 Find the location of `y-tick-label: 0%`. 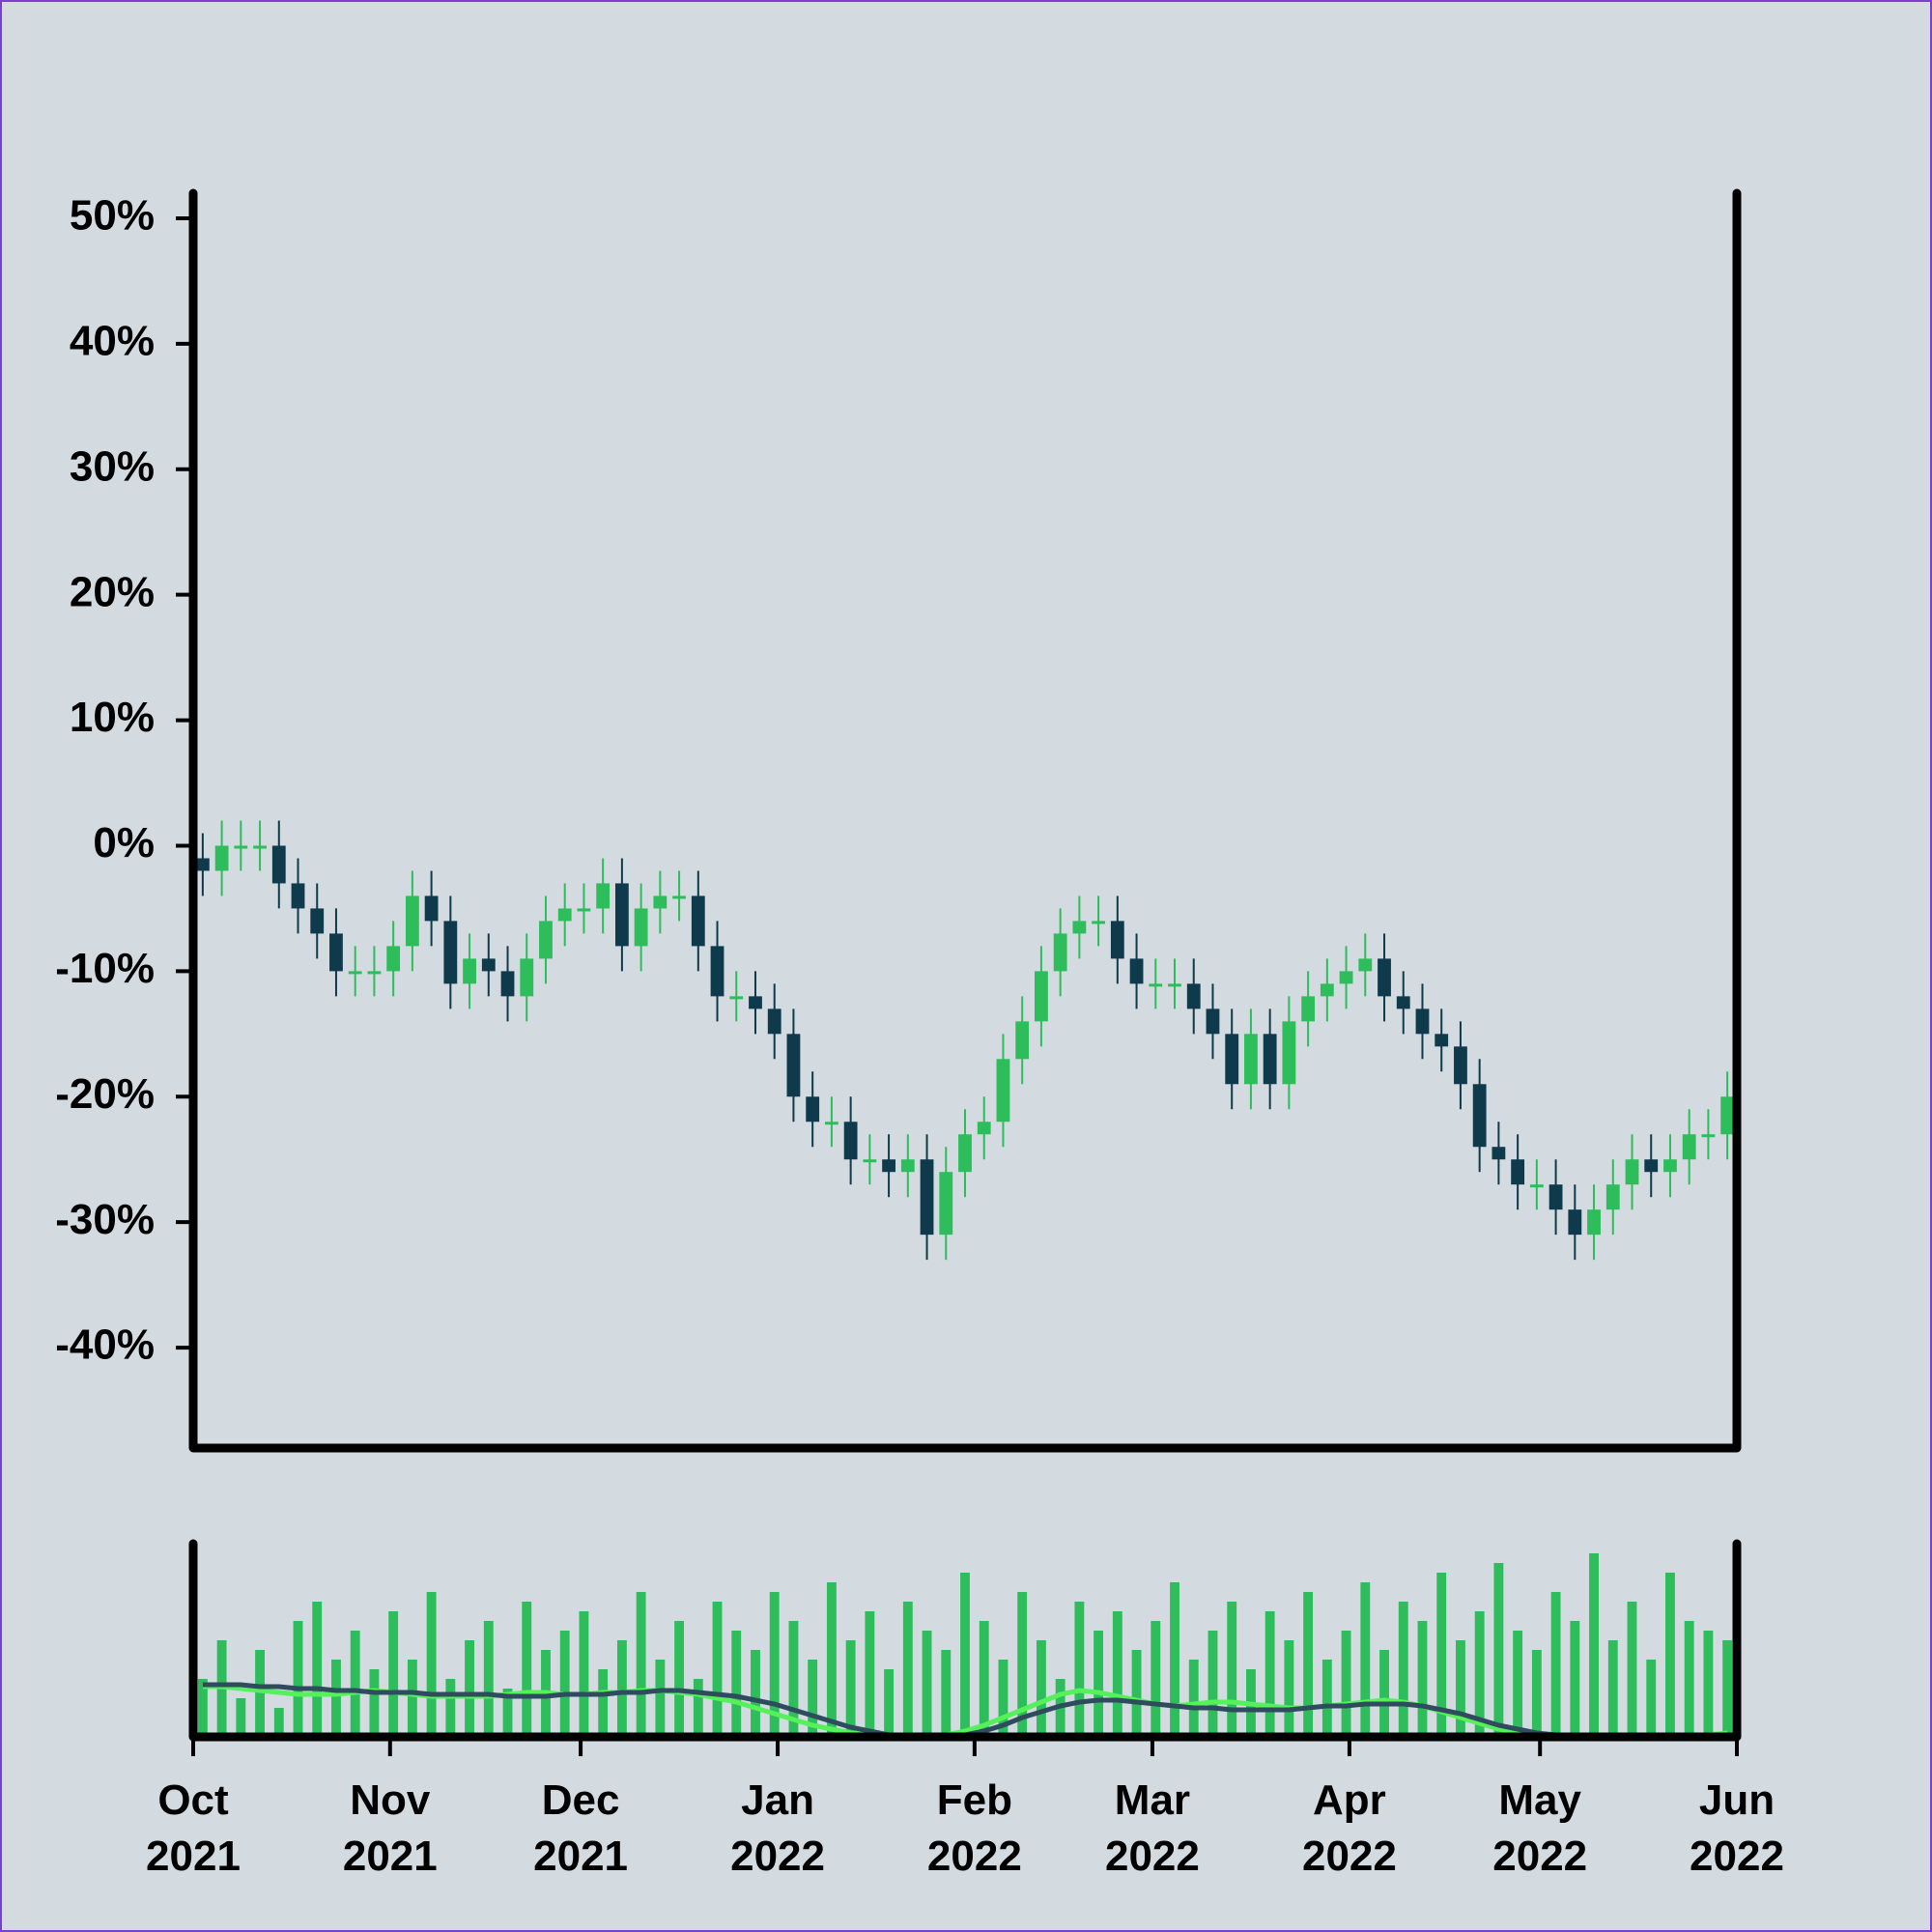

y-tick-label: 0% is located at coordinates (124, 843).